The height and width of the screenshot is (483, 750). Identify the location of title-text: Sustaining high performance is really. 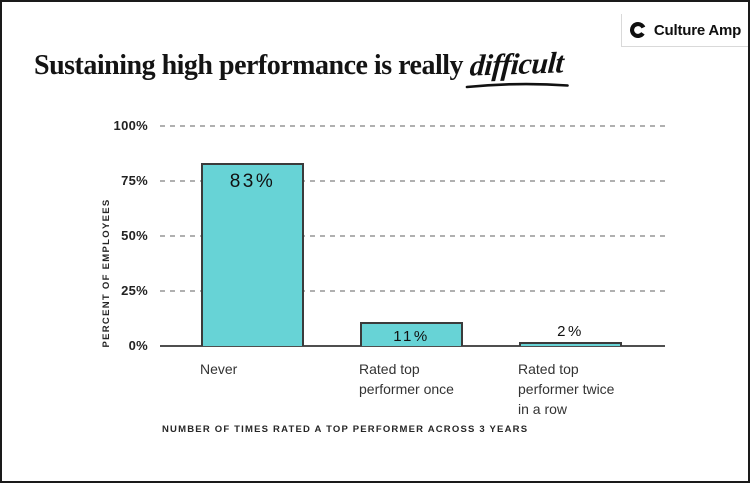
(249, 65).